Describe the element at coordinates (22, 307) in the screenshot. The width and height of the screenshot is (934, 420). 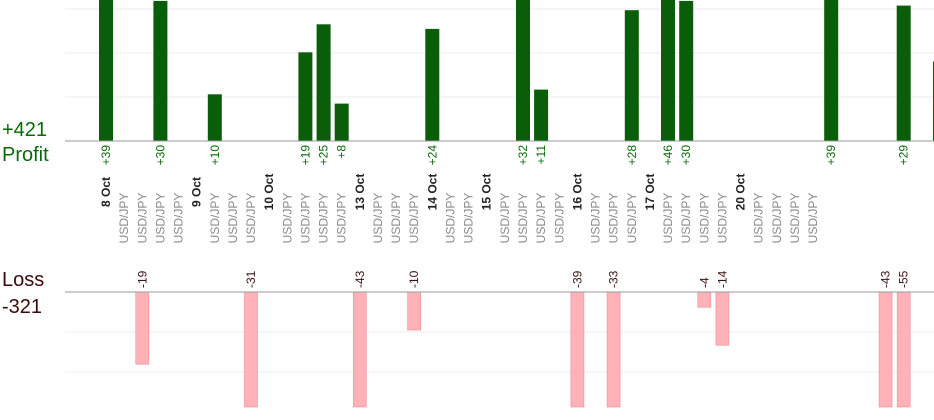
I see `loss-total: -321` at that location.